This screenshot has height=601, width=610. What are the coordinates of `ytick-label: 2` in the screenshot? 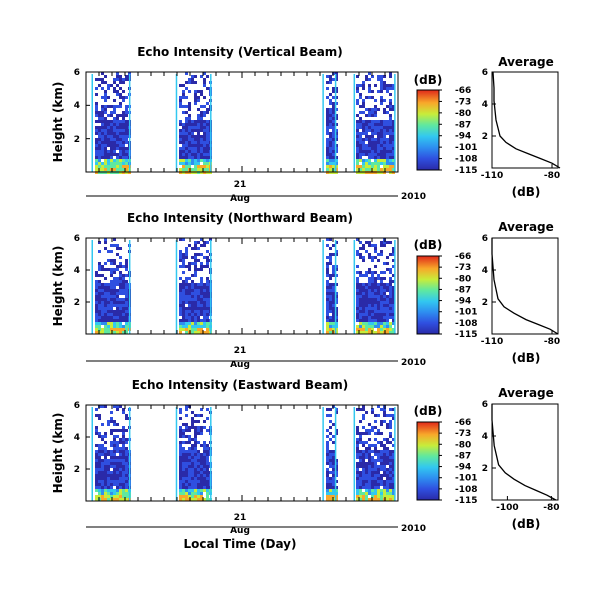 It's located at (77, 140).